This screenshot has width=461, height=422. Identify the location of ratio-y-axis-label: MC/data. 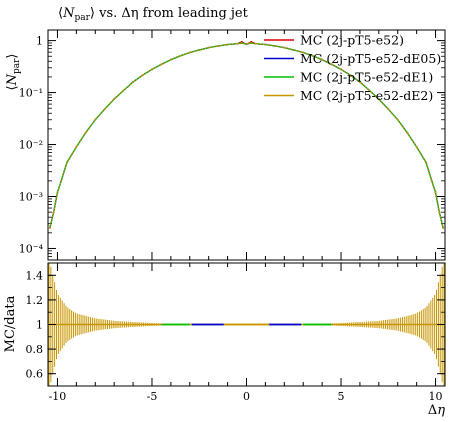
(10, 323).